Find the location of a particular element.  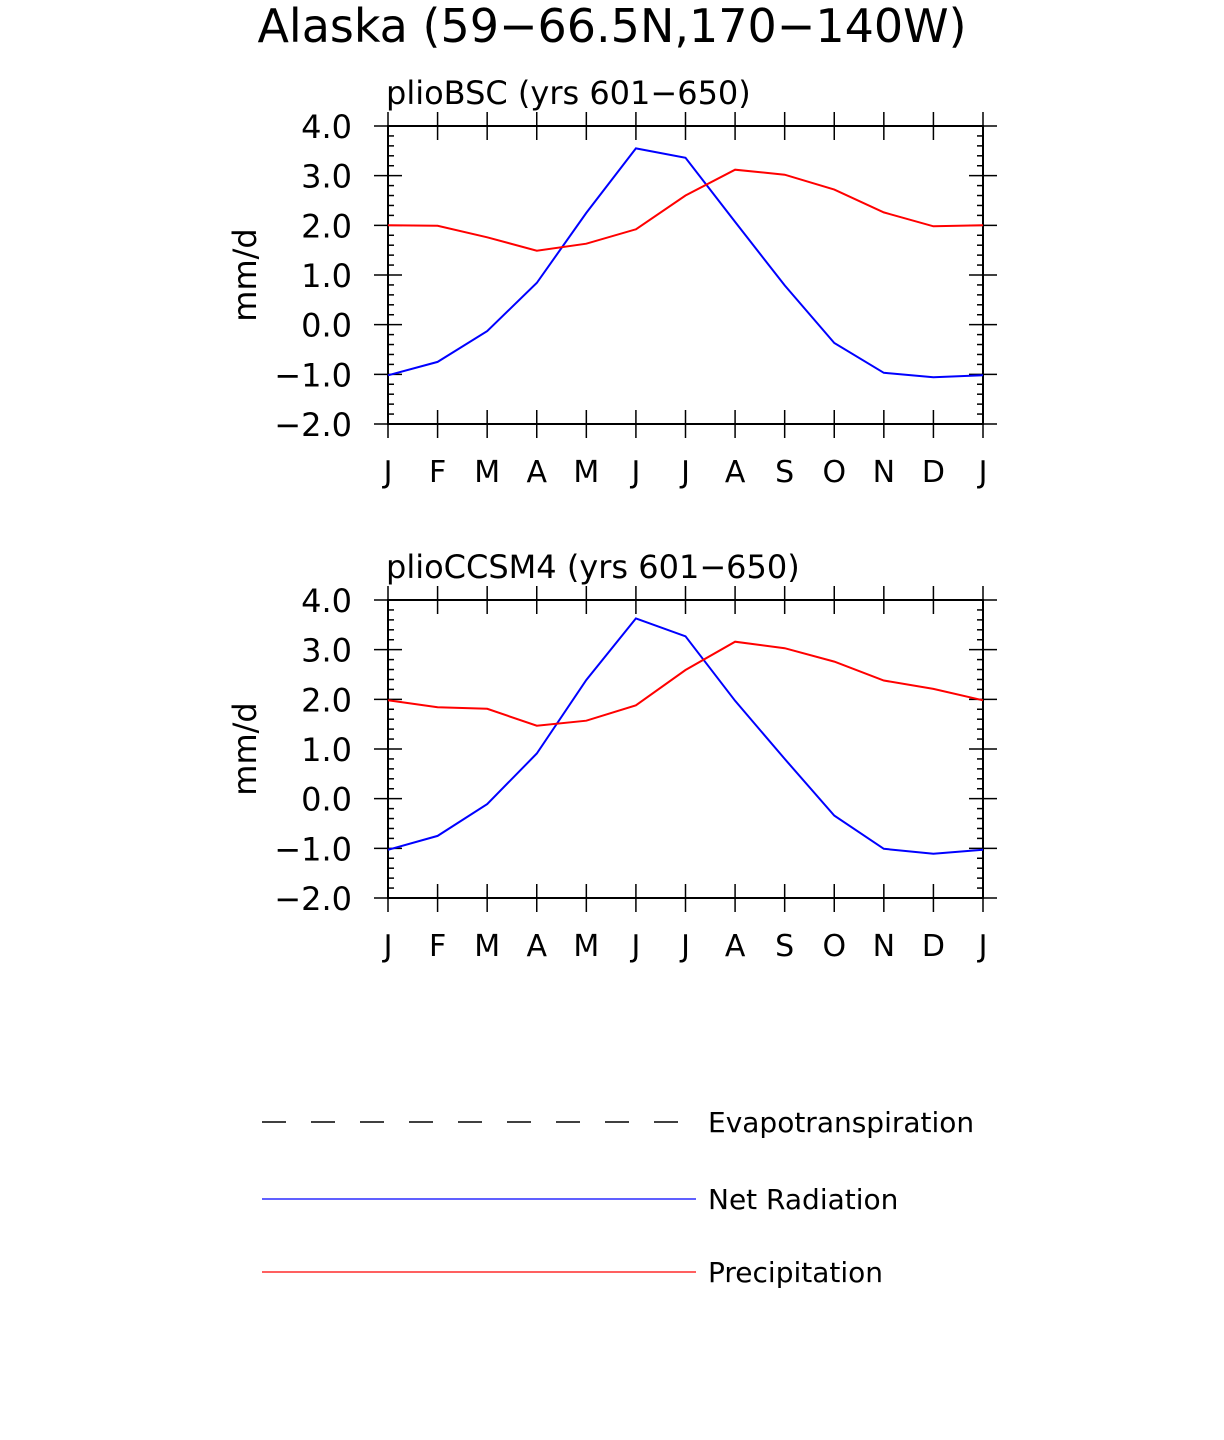

figure-title: Alaska (59−66.5N,170−140W) is located at coordinates (611, 26).